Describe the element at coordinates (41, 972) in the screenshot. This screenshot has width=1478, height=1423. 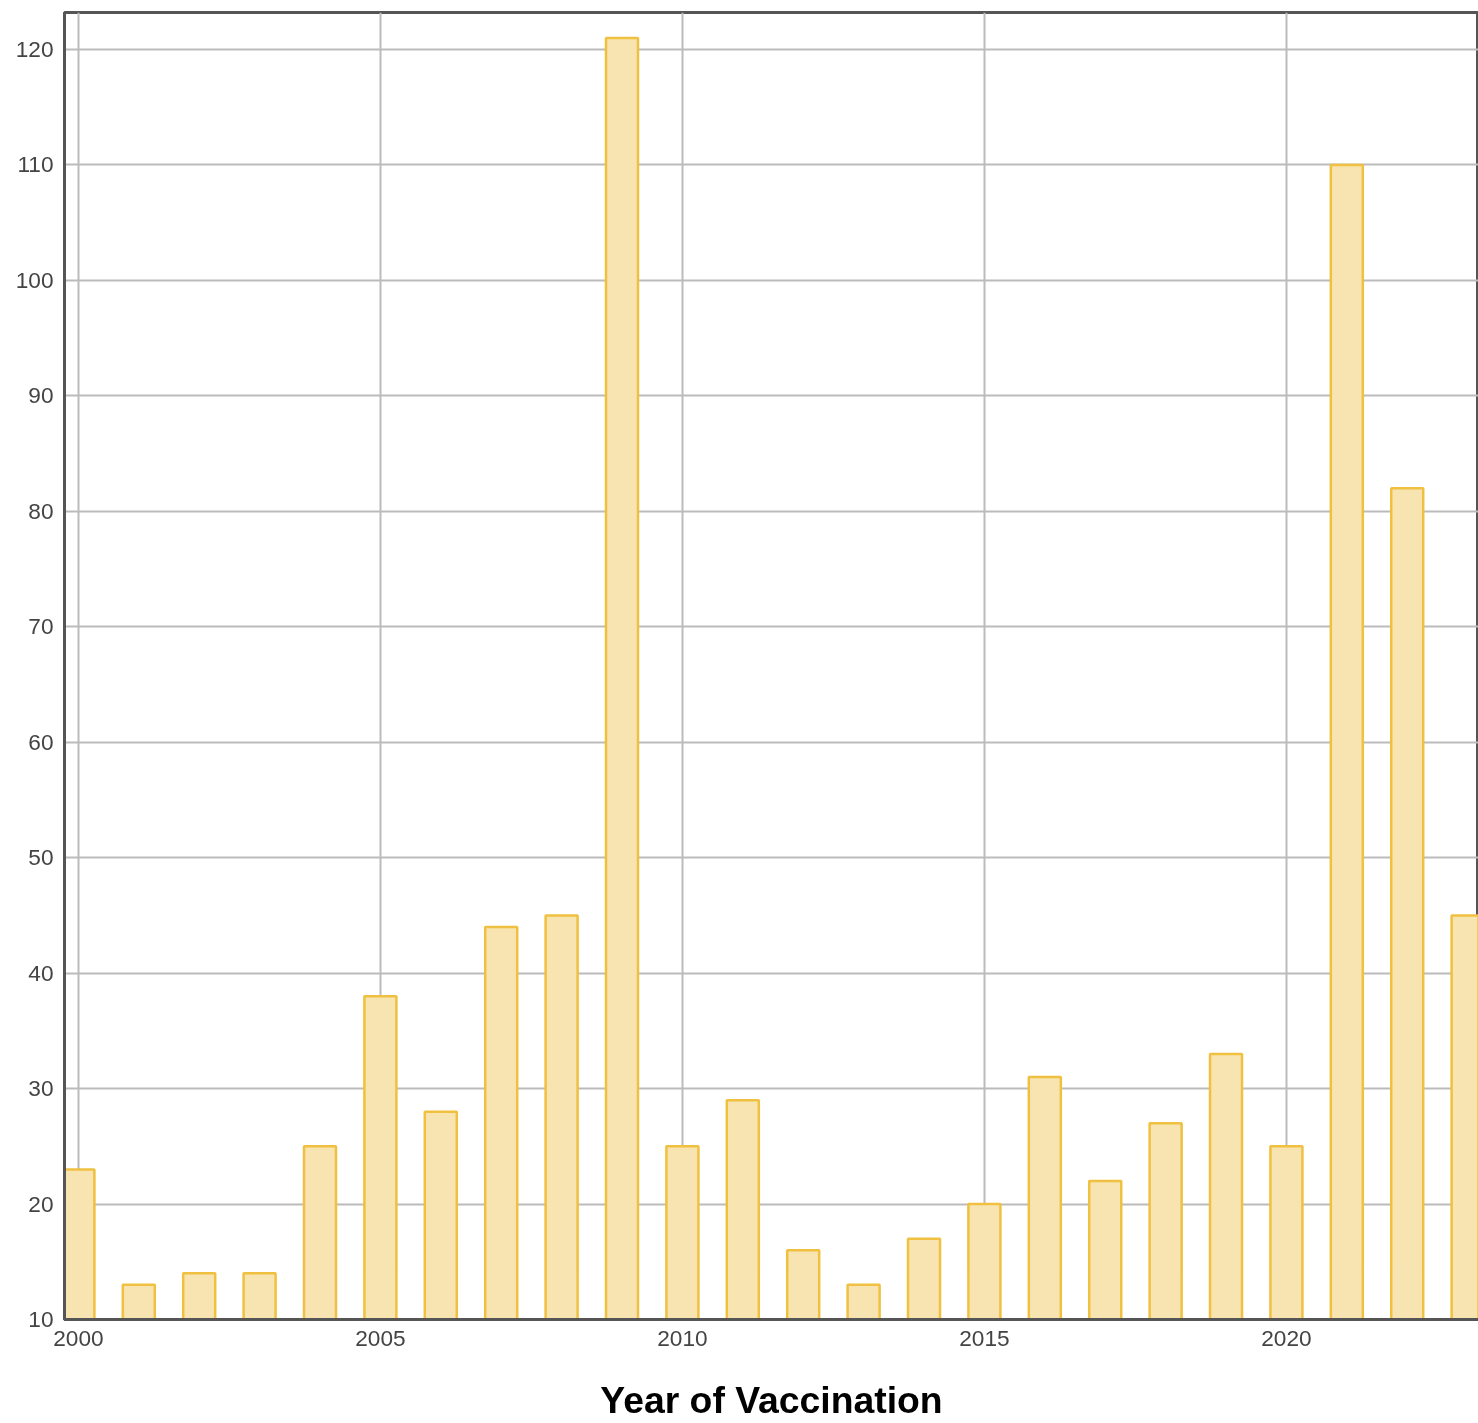
I see `y-tick-label: 40` at that location.